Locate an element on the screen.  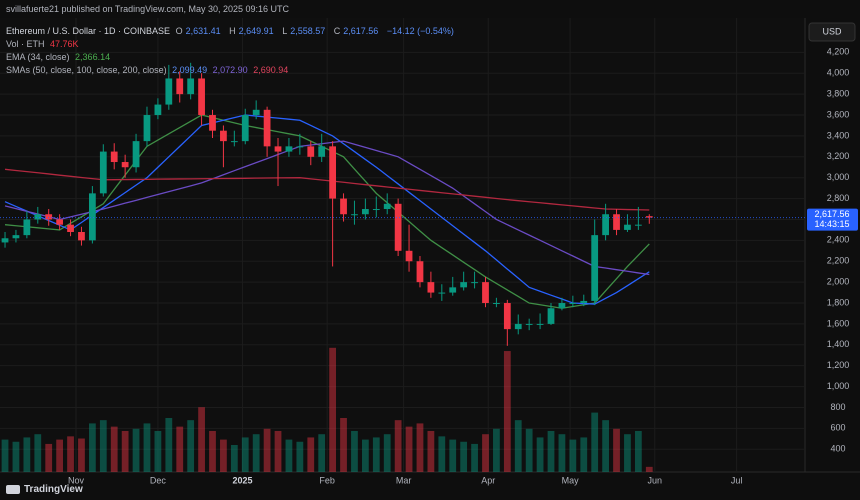
last-price-label: 2,617.56 is located at coordinates (831, 214).